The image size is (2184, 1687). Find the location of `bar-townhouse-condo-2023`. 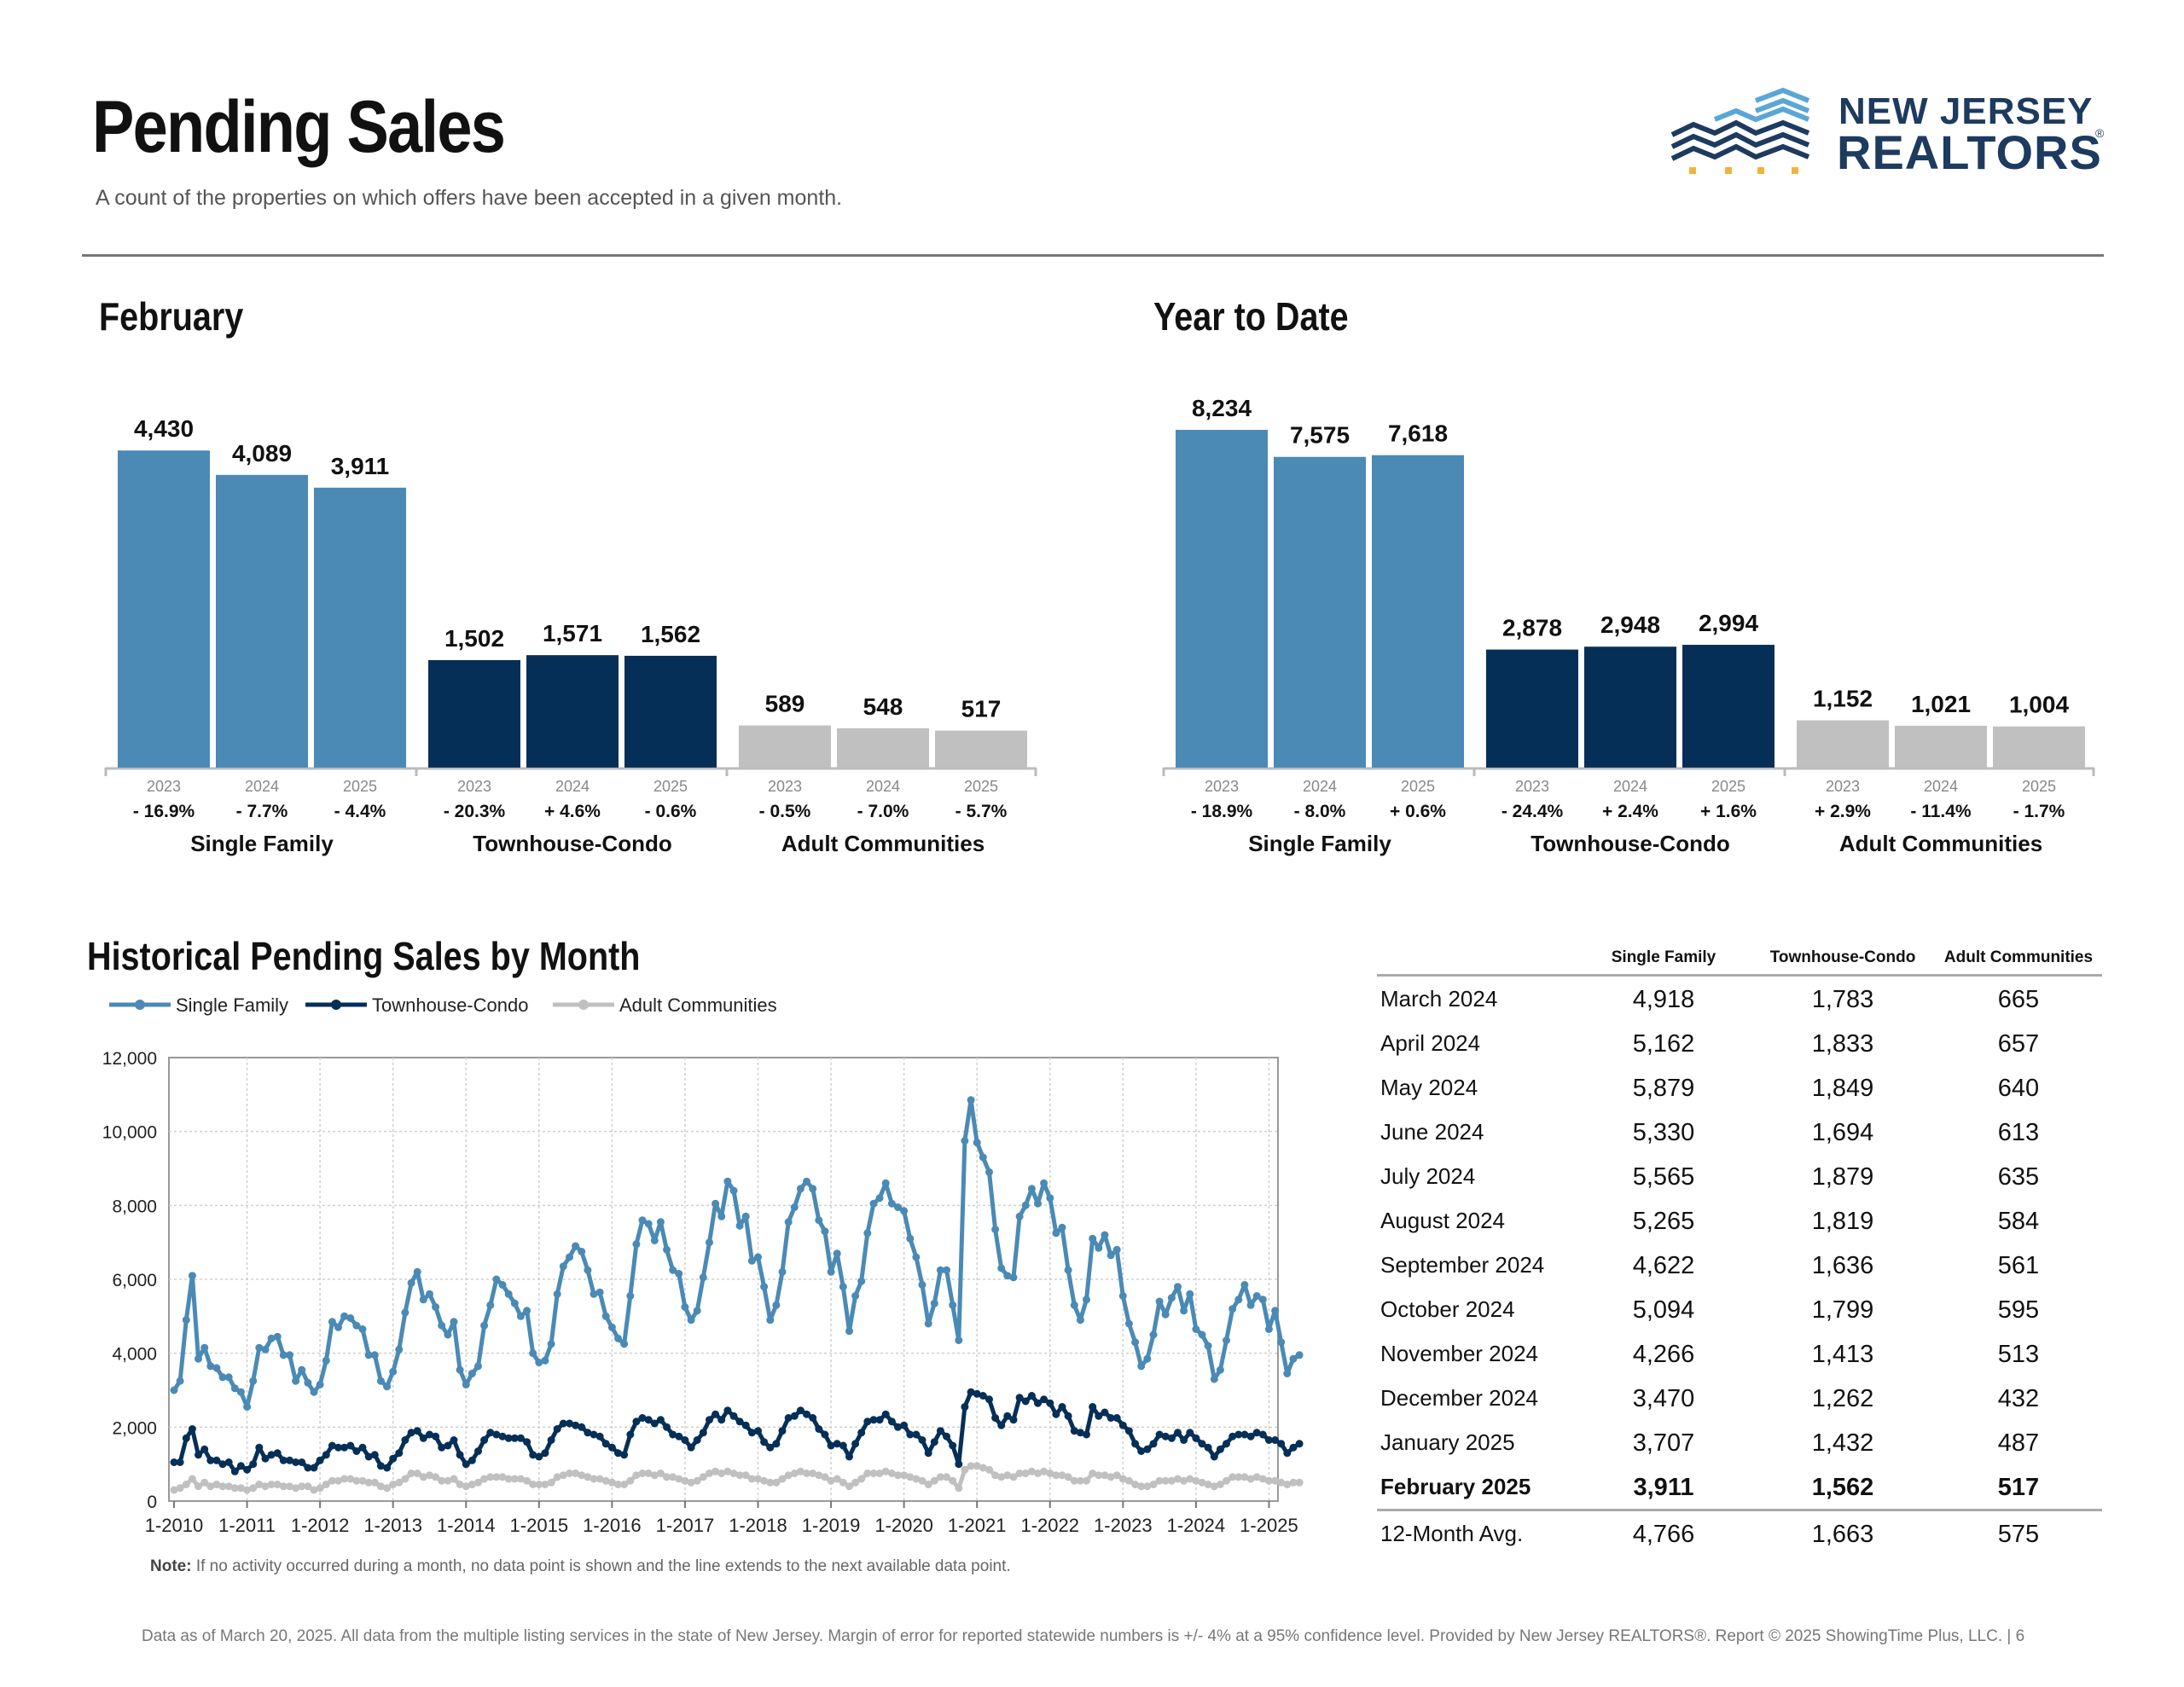

bar-townhouse-condo-2023 is located at coordinates (1532, 708).